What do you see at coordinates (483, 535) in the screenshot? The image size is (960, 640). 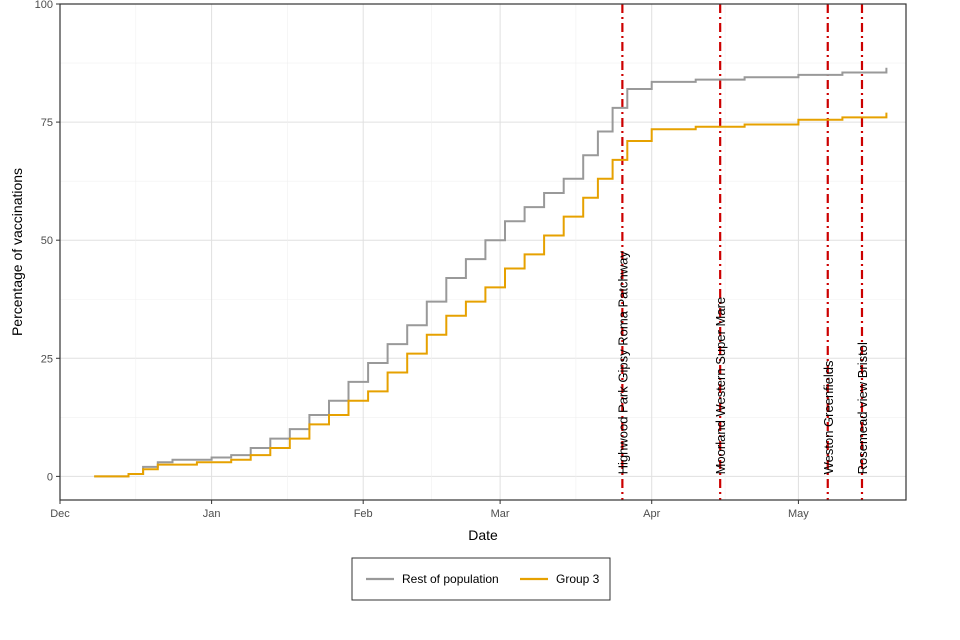 I see `x-axis-title: Date` at bounding box center [483, 535].